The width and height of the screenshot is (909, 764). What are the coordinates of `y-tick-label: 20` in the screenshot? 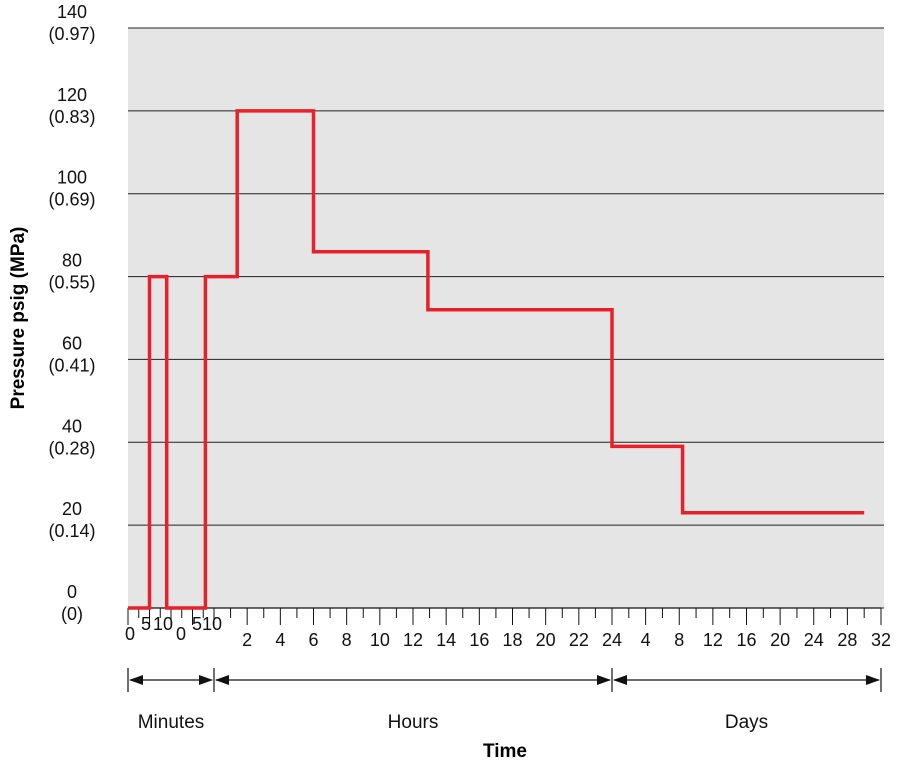 It's located at (72, 509).